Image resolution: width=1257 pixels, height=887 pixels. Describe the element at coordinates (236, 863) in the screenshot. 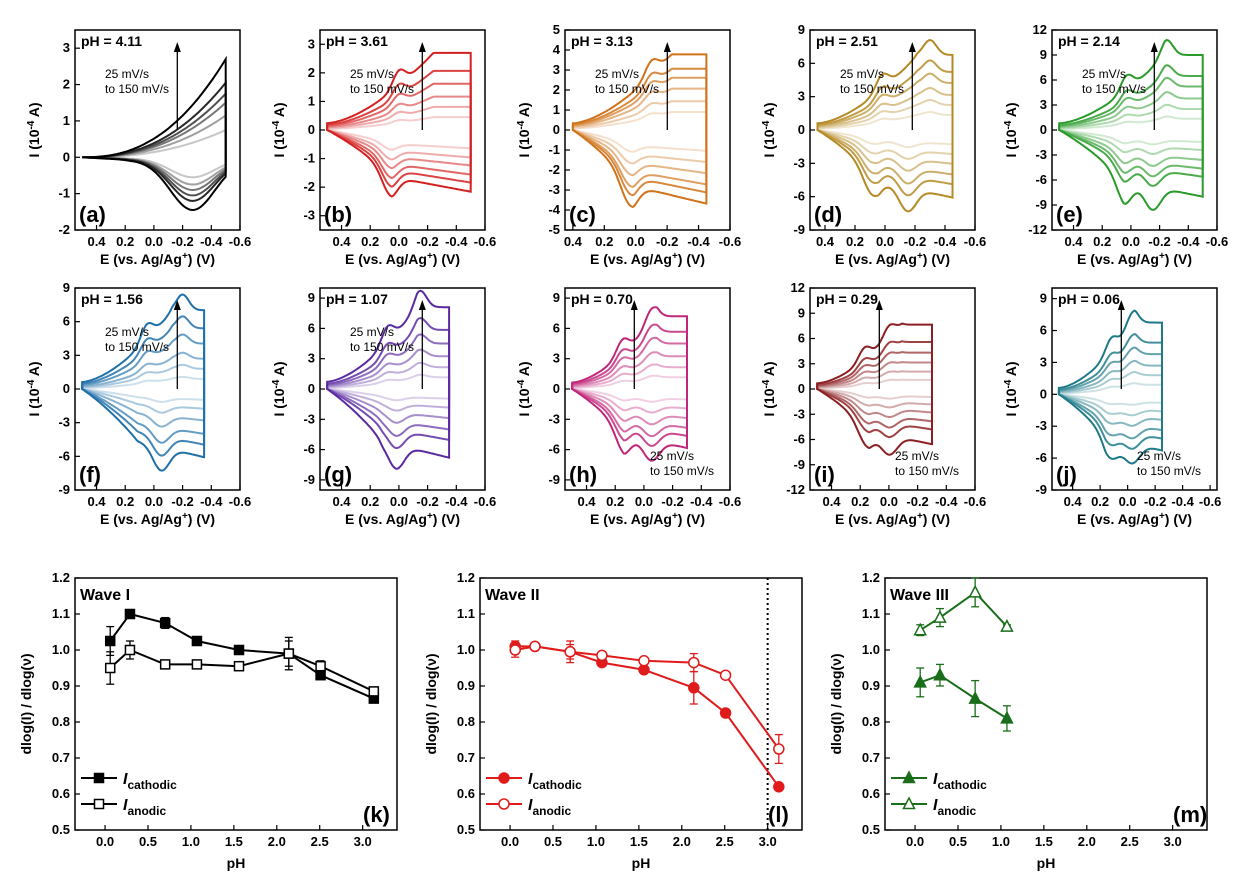

I see `x-axis-label: pH` at that location.